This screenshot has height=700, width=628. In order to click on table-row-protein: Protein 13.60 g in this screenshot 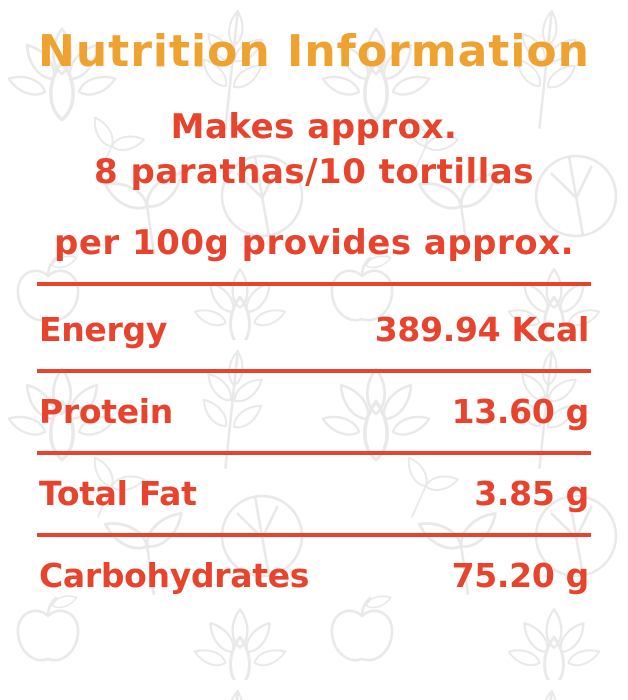, I will do `click(314, 414)`.